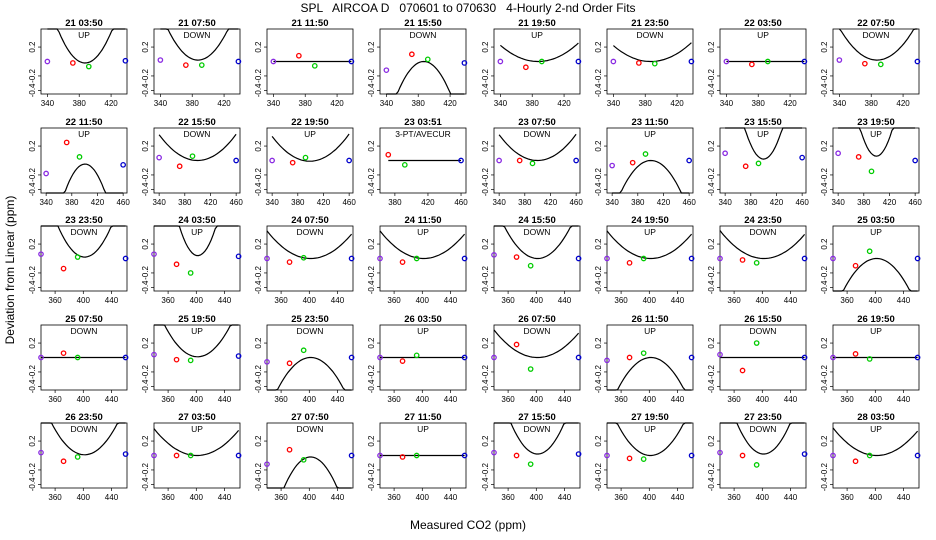 Image resolution: width=936 pixels, height=540 pixels. Describe the element at coordinates (84, 23) in the screenshot. I see `panel-title: 21 03:50` at that location.